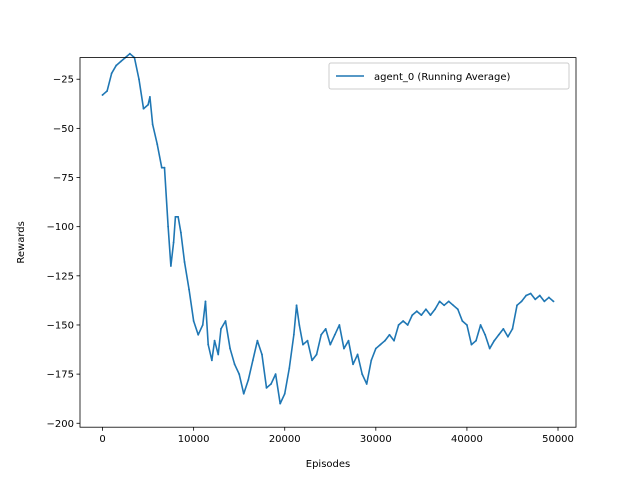 This screenshot has width=640, height=480. I want to click on y-tick-label: −25, so click(63, 80).